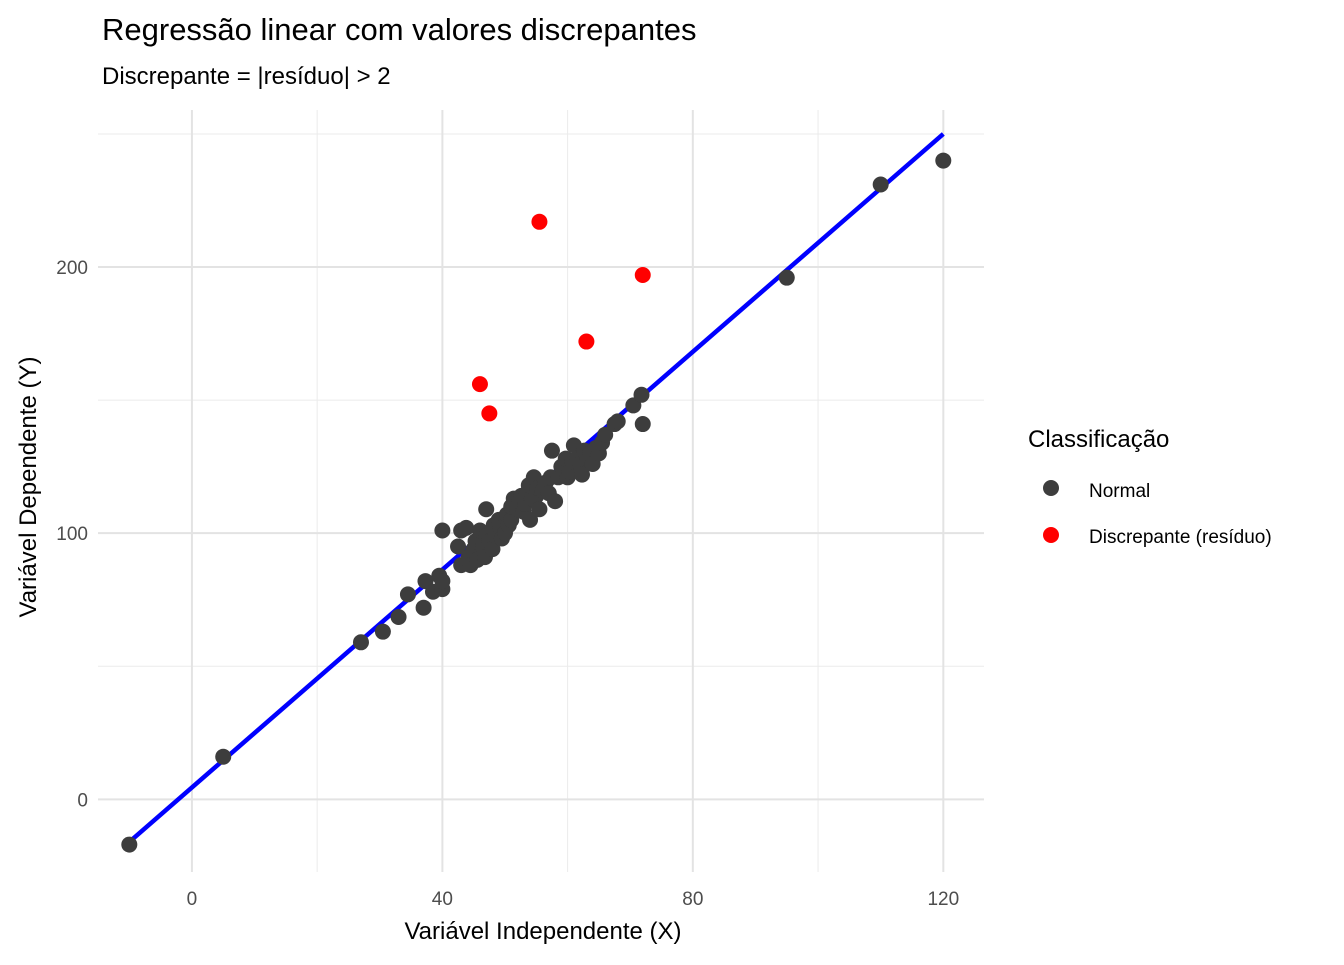 The height and width of the screenshot is (965, 1344). I want to click on y-tick-label: 0, so click(82, 800).